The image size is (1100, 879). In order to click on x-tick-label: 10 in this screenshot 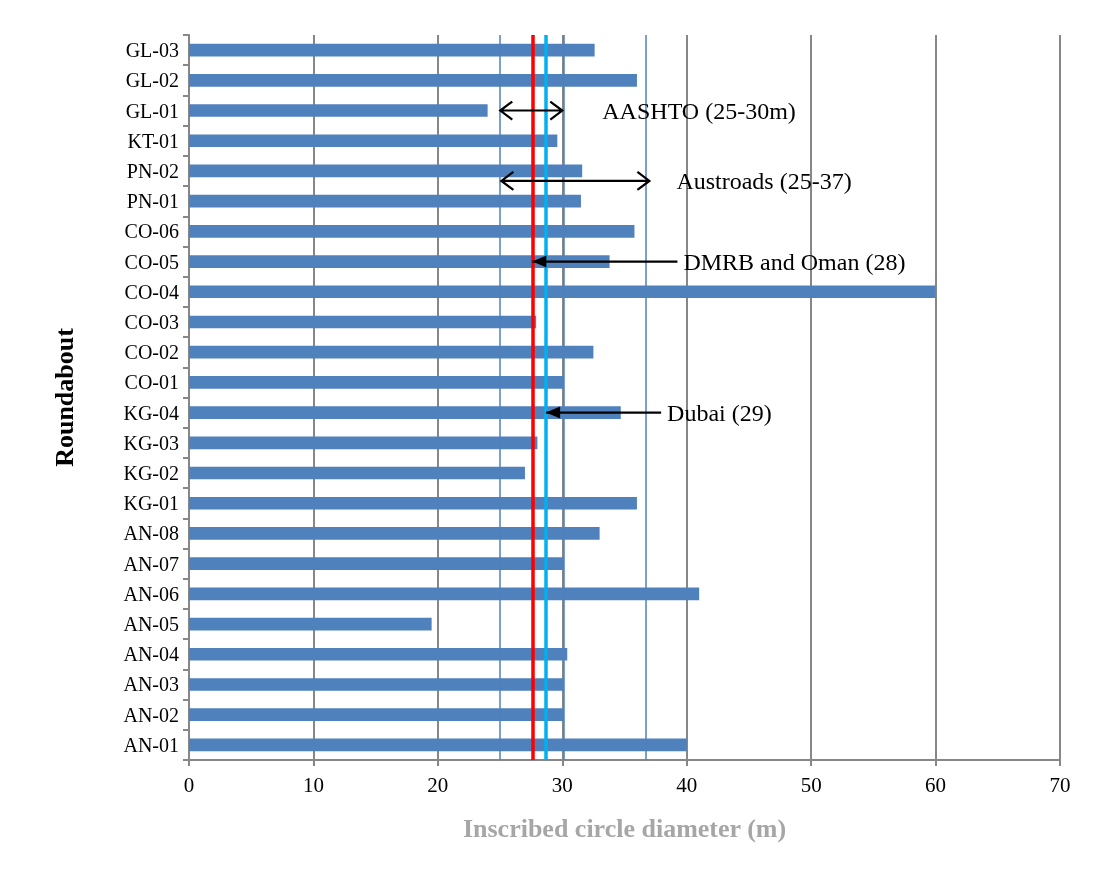, I will do `click(313, 784)`.